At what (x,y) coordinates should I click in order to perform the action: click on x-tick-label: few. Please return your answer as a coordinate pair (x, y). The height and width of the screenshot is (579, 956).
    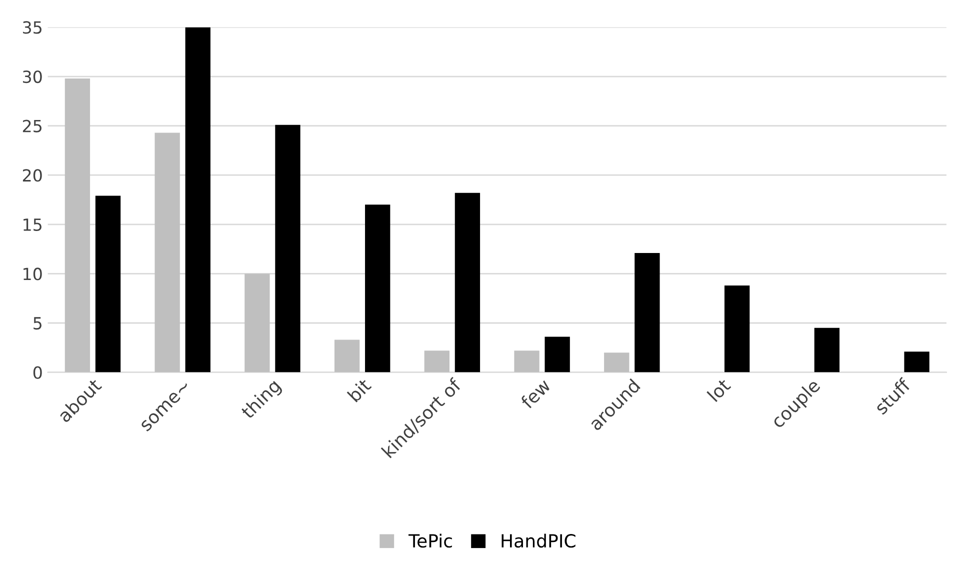
    Looking at the image, I should click on (536, 394).